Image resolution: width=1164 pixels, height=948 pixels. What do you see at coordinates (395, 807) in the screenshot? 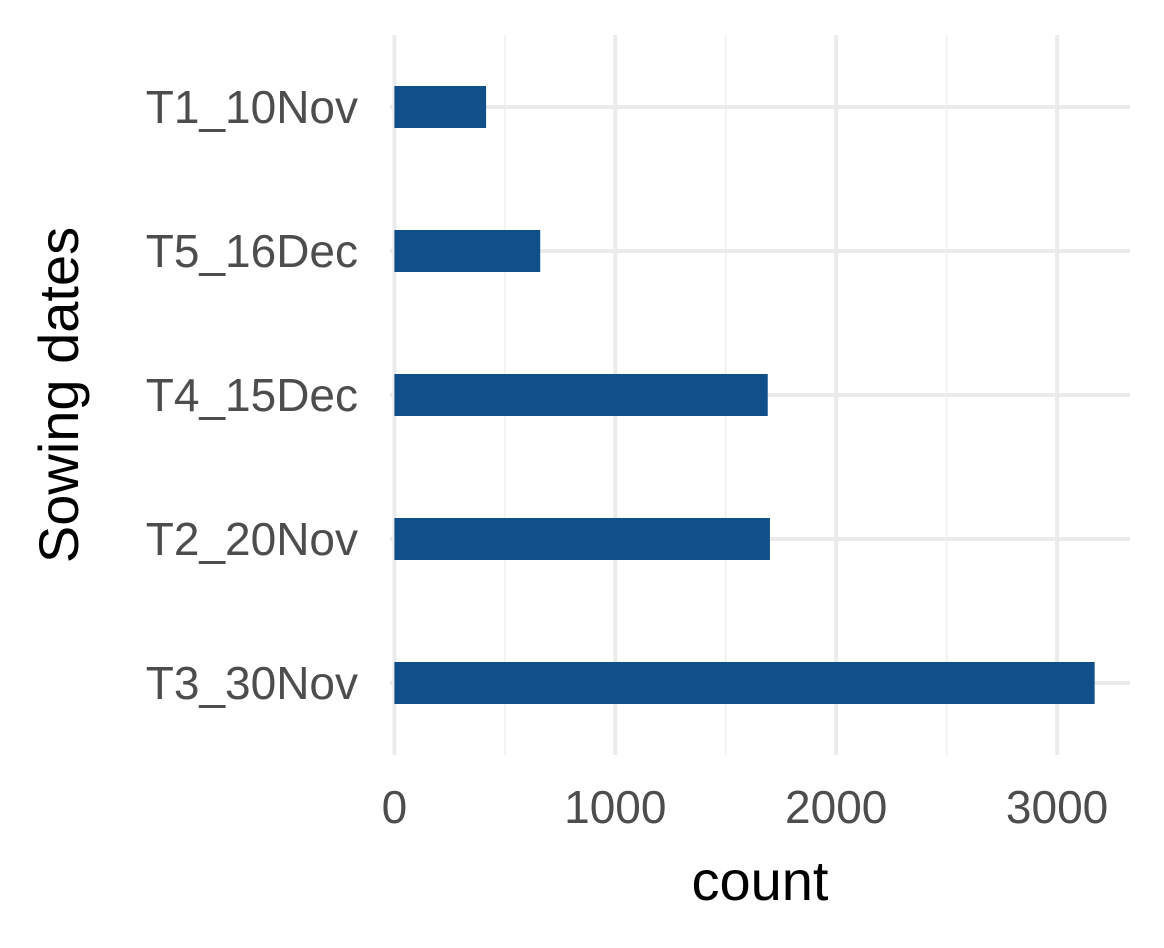
I see `x-tick-label: 0` at bounding box center [395, 807].